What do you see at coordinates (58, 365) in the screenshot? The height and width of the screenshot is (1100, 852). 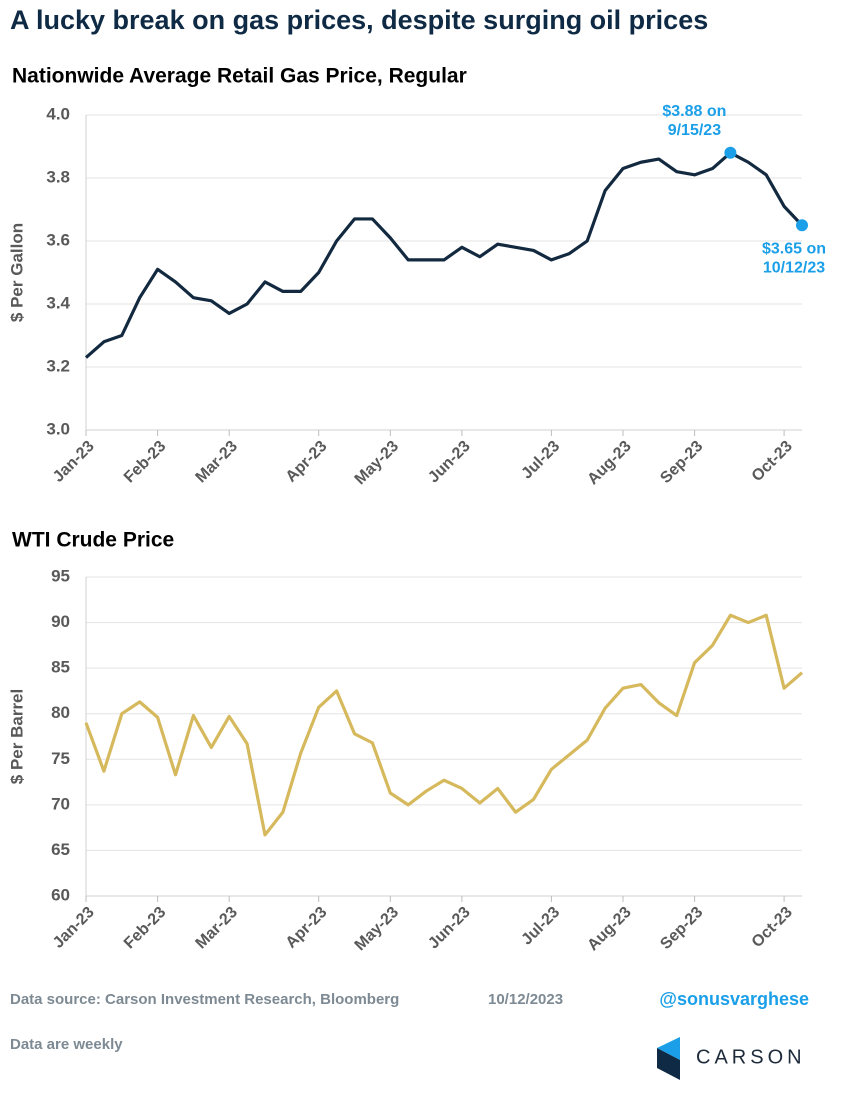 I see `y-tick-label: 3.2` at bounding box center [58, 365].